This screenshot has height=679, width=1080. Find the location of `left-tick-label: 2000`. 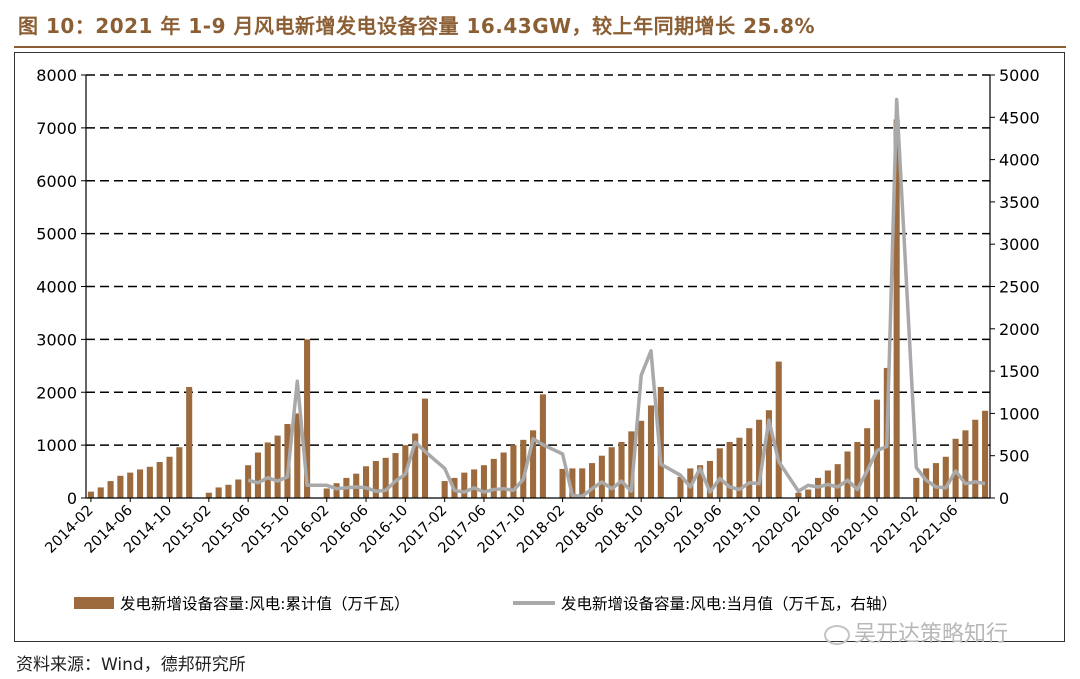

left-tick-label: 2000 is located at coordinates (56, 392).